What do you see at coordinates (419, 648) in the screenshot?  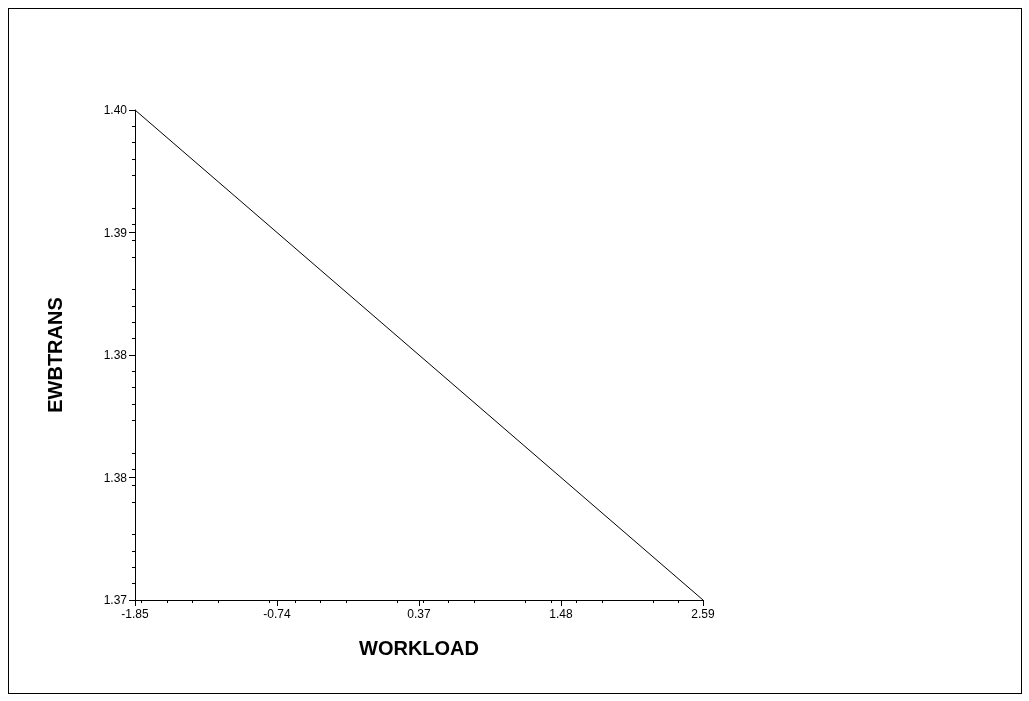 I see `x-axis-title: WORKLOAD` at bounding box center [419, 648].